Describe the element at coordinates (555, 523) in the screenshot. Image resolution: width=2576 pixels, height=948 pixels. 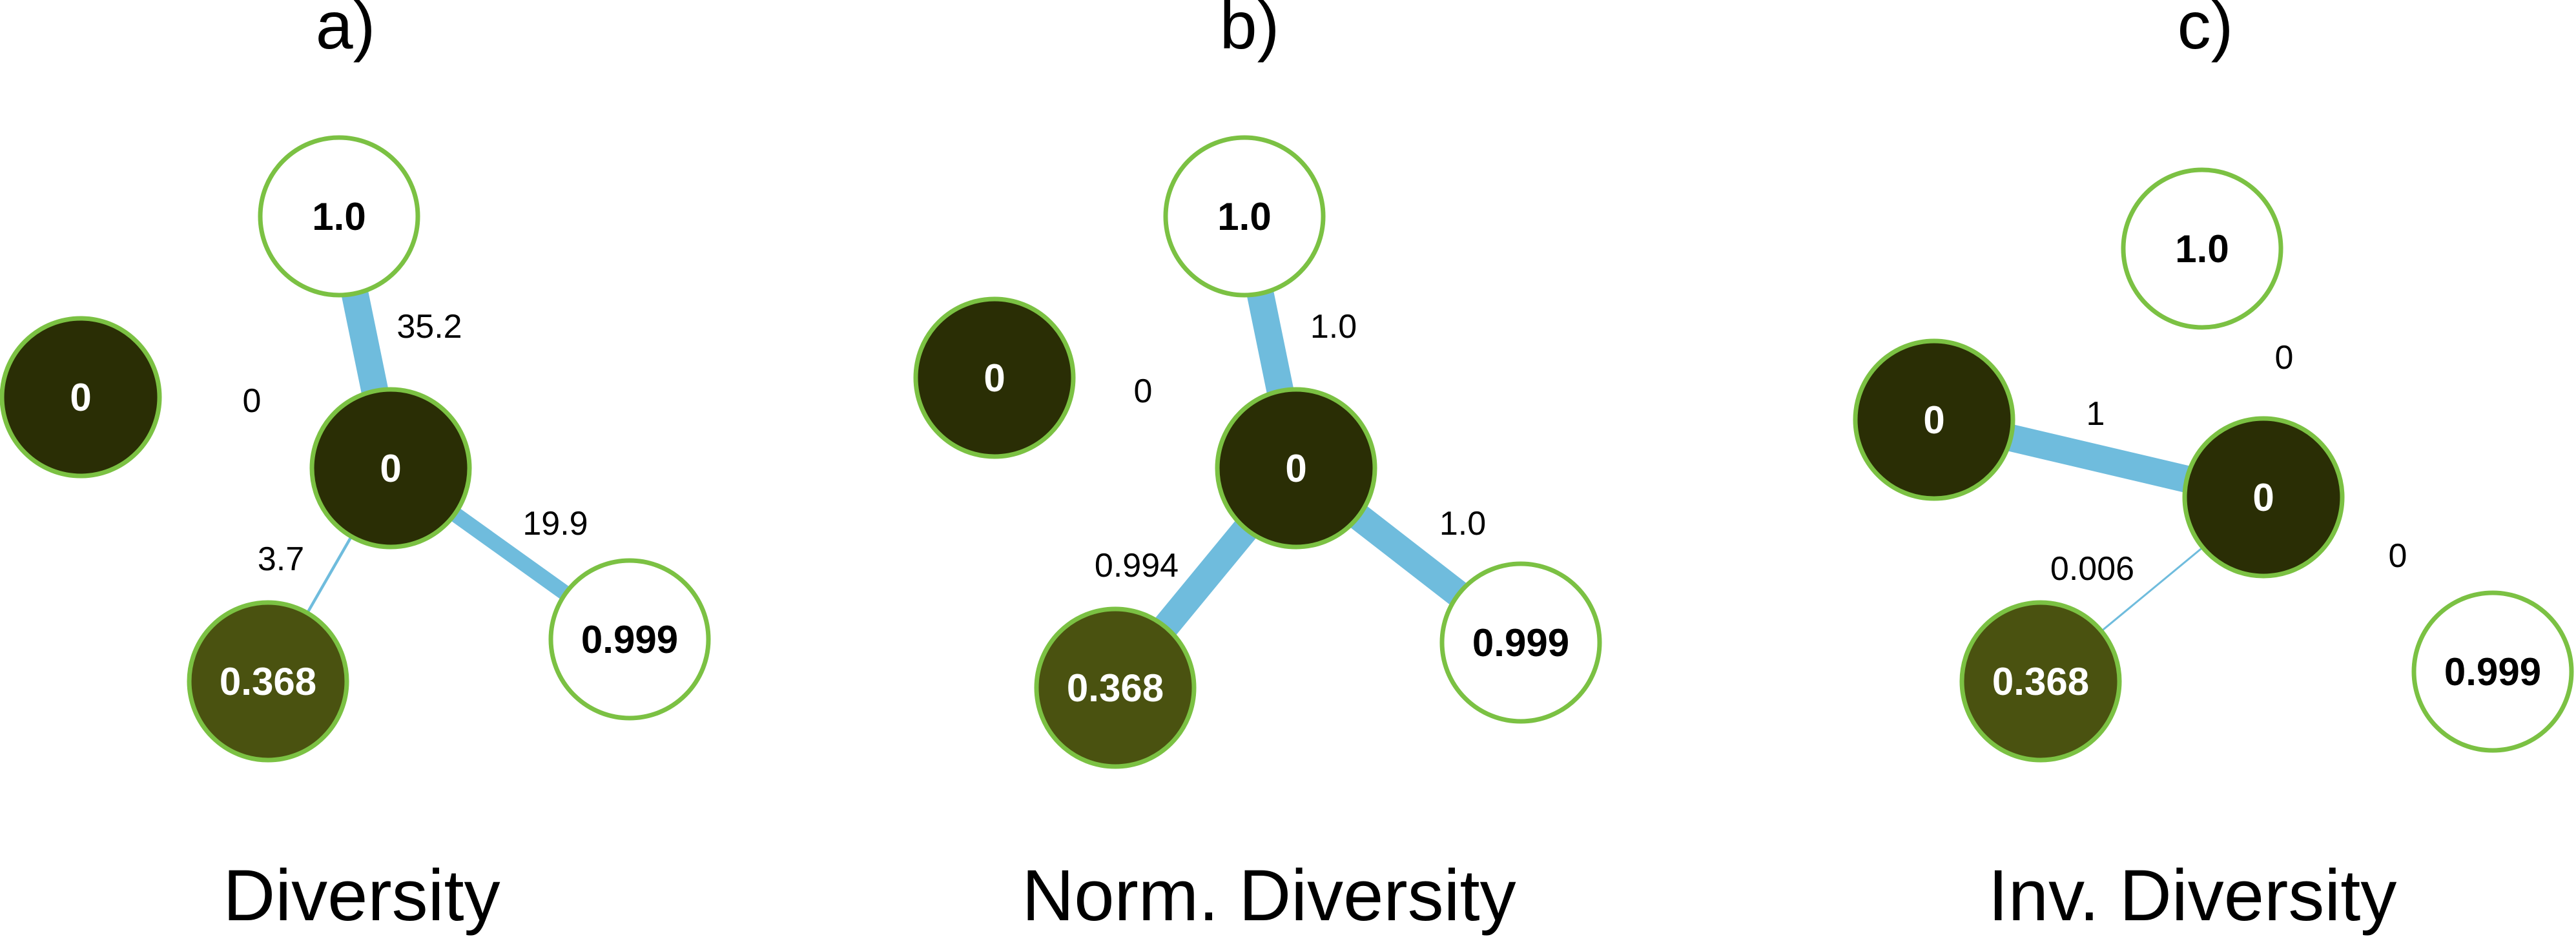
I see `edge-label-right: 19.9` at that location.